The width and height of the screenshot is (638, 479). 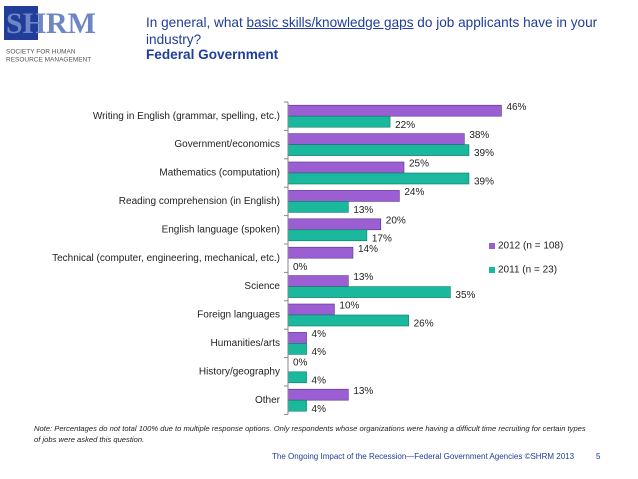 I want to click on logo-tagline: RESOURCE MANAGEMENT, so click(x=48, y=60).